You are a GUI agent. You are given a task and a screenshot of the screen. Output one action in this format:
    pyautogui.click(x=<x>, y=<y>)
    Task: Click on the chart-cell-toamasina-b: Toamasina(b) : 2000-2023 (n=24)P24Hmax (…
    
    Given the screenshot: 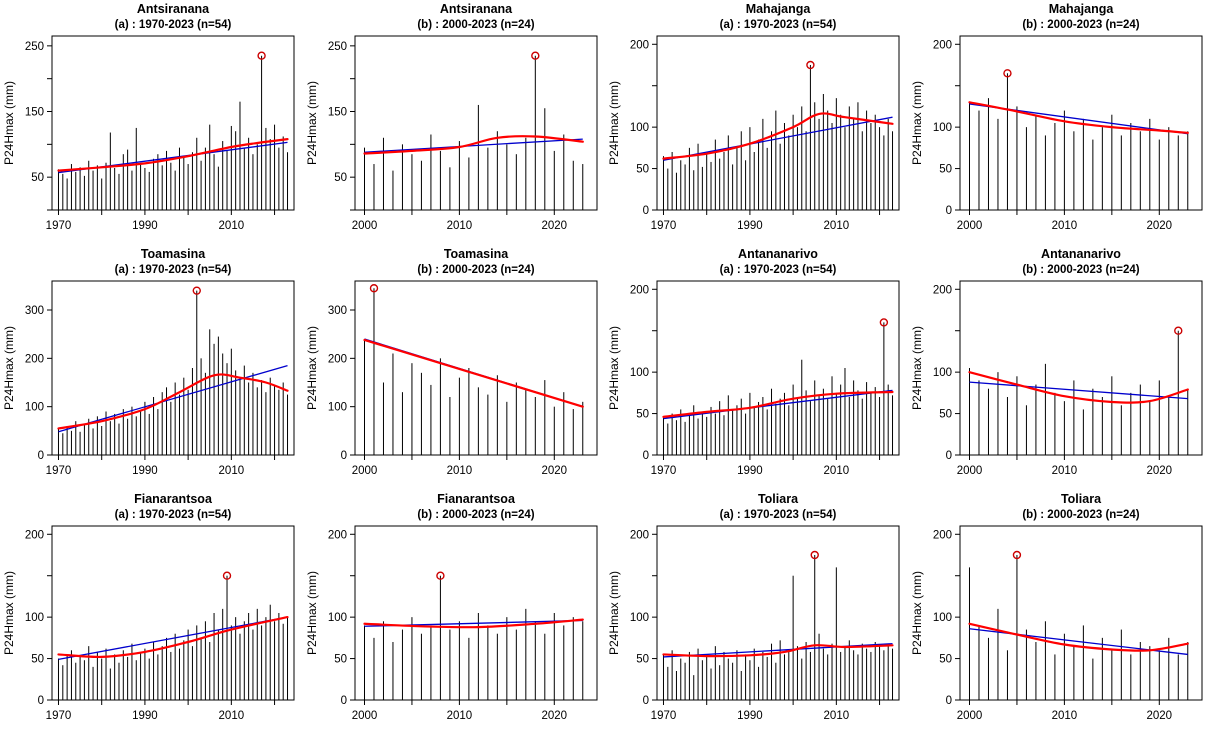 What is the action you would take?
    pyautogui.click(x=454, y=367)
    